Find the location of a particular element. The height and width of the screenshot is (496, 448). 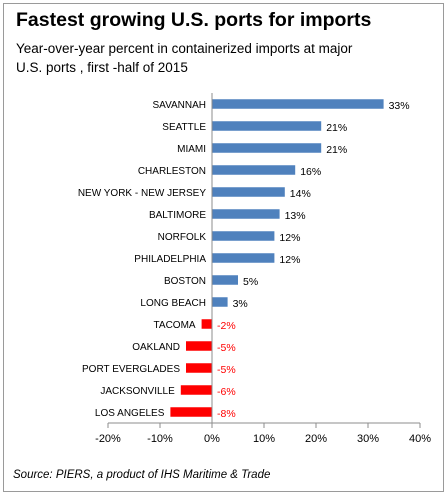

category-label: BOSTON is located at coordinates (185, 281).